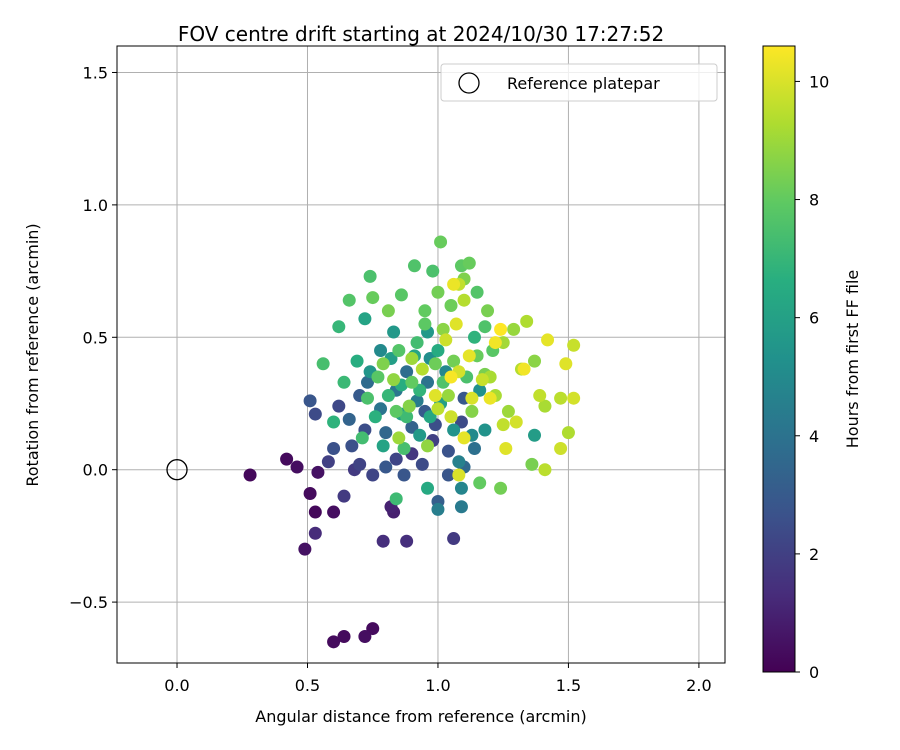  I want to click on colorbar-tick-label: 2, so click(814, 554).